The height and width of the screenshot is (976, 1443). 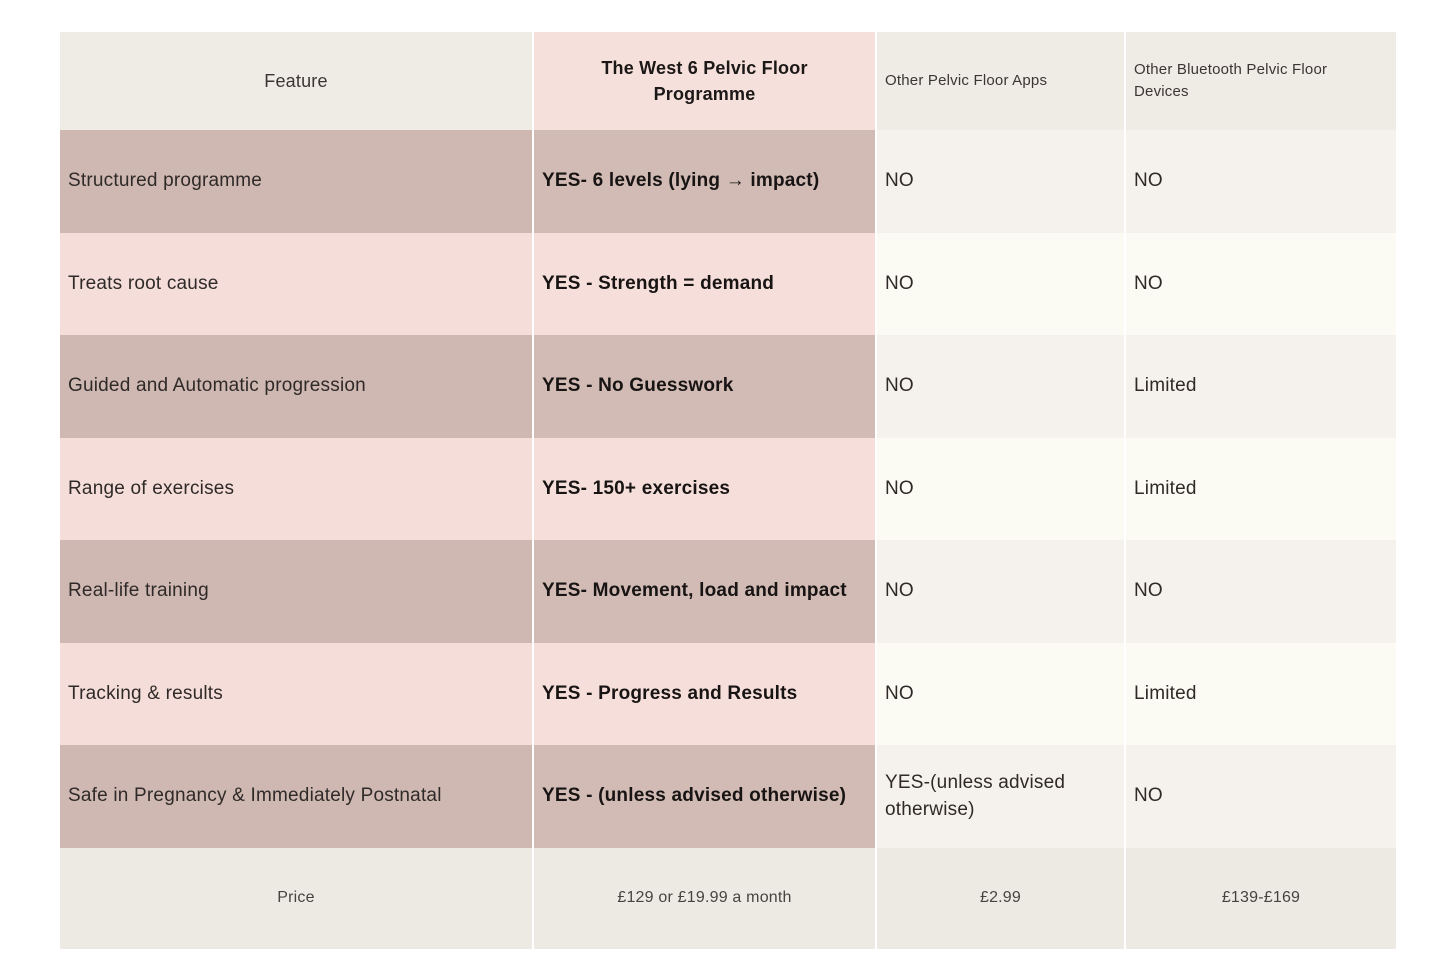 What do you see at coordinates (1261, 81) in the screenshot?
I see `col-header-other-devices: Other Bluetooth Pelvic Floor Devices` at bounding box center [1261, 81].